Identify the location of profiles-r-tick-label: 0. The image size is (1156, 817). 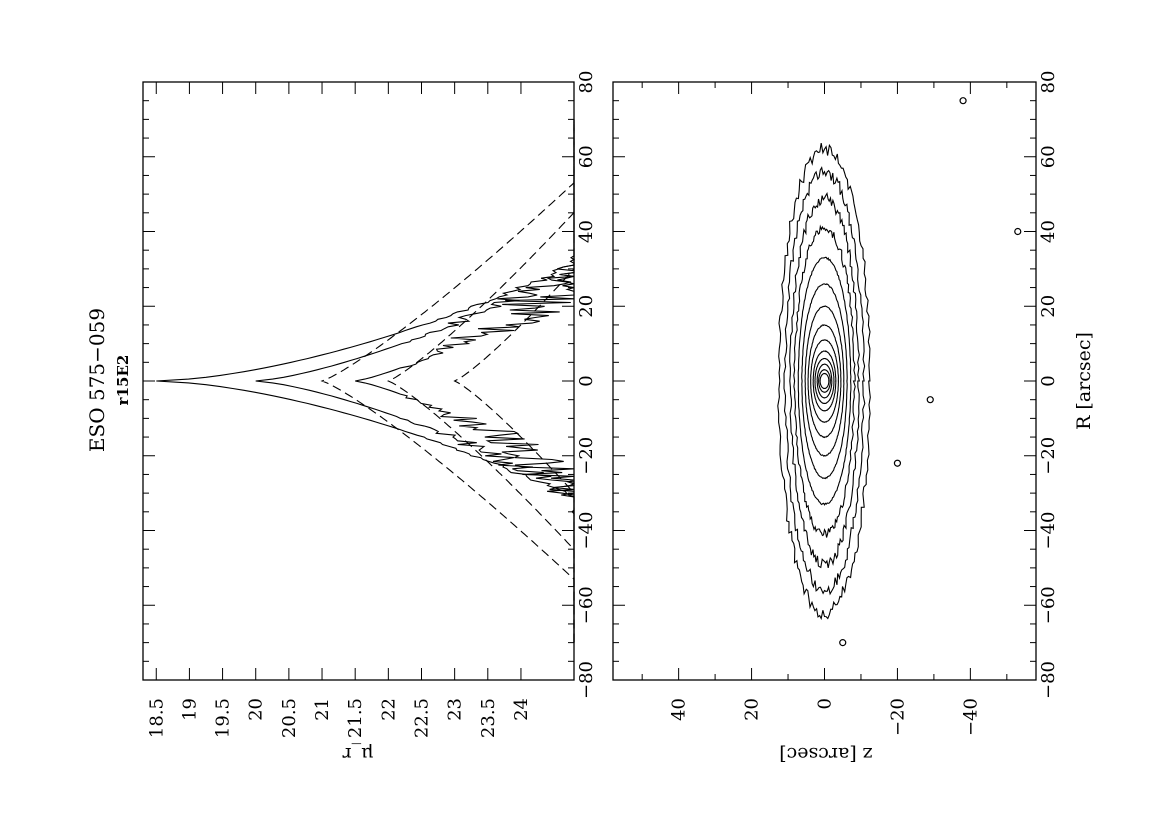
(586, 380).